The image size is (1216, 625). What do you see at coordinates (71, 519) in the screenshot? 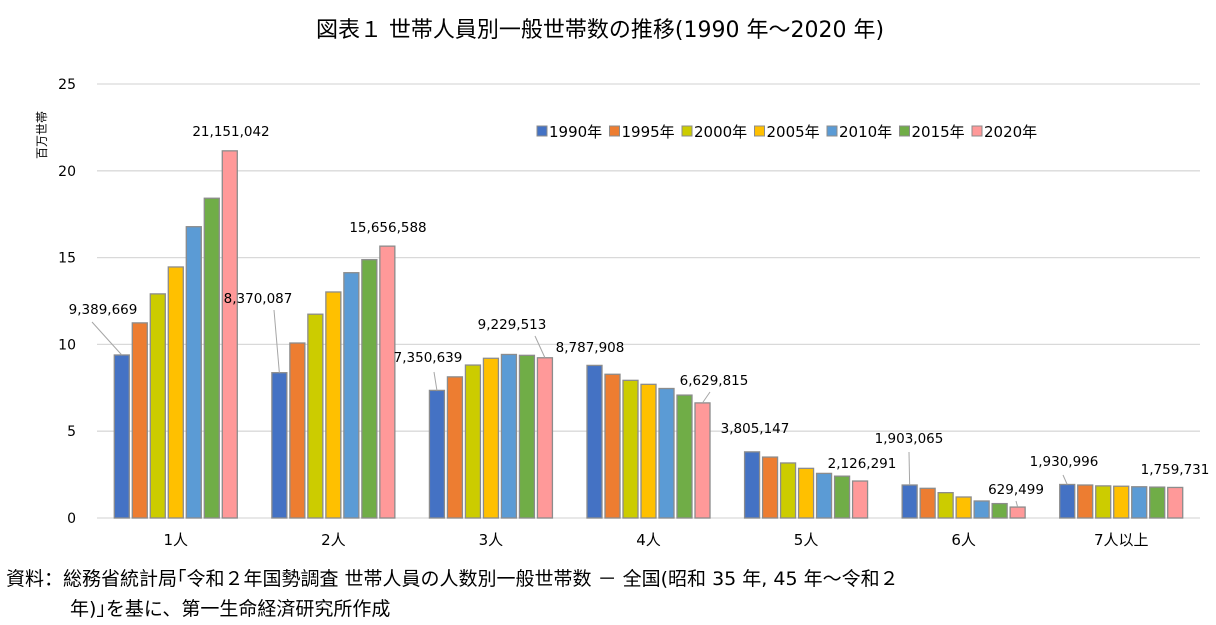
I see `y-tick-label: 0` at bounding box center [71, 519].